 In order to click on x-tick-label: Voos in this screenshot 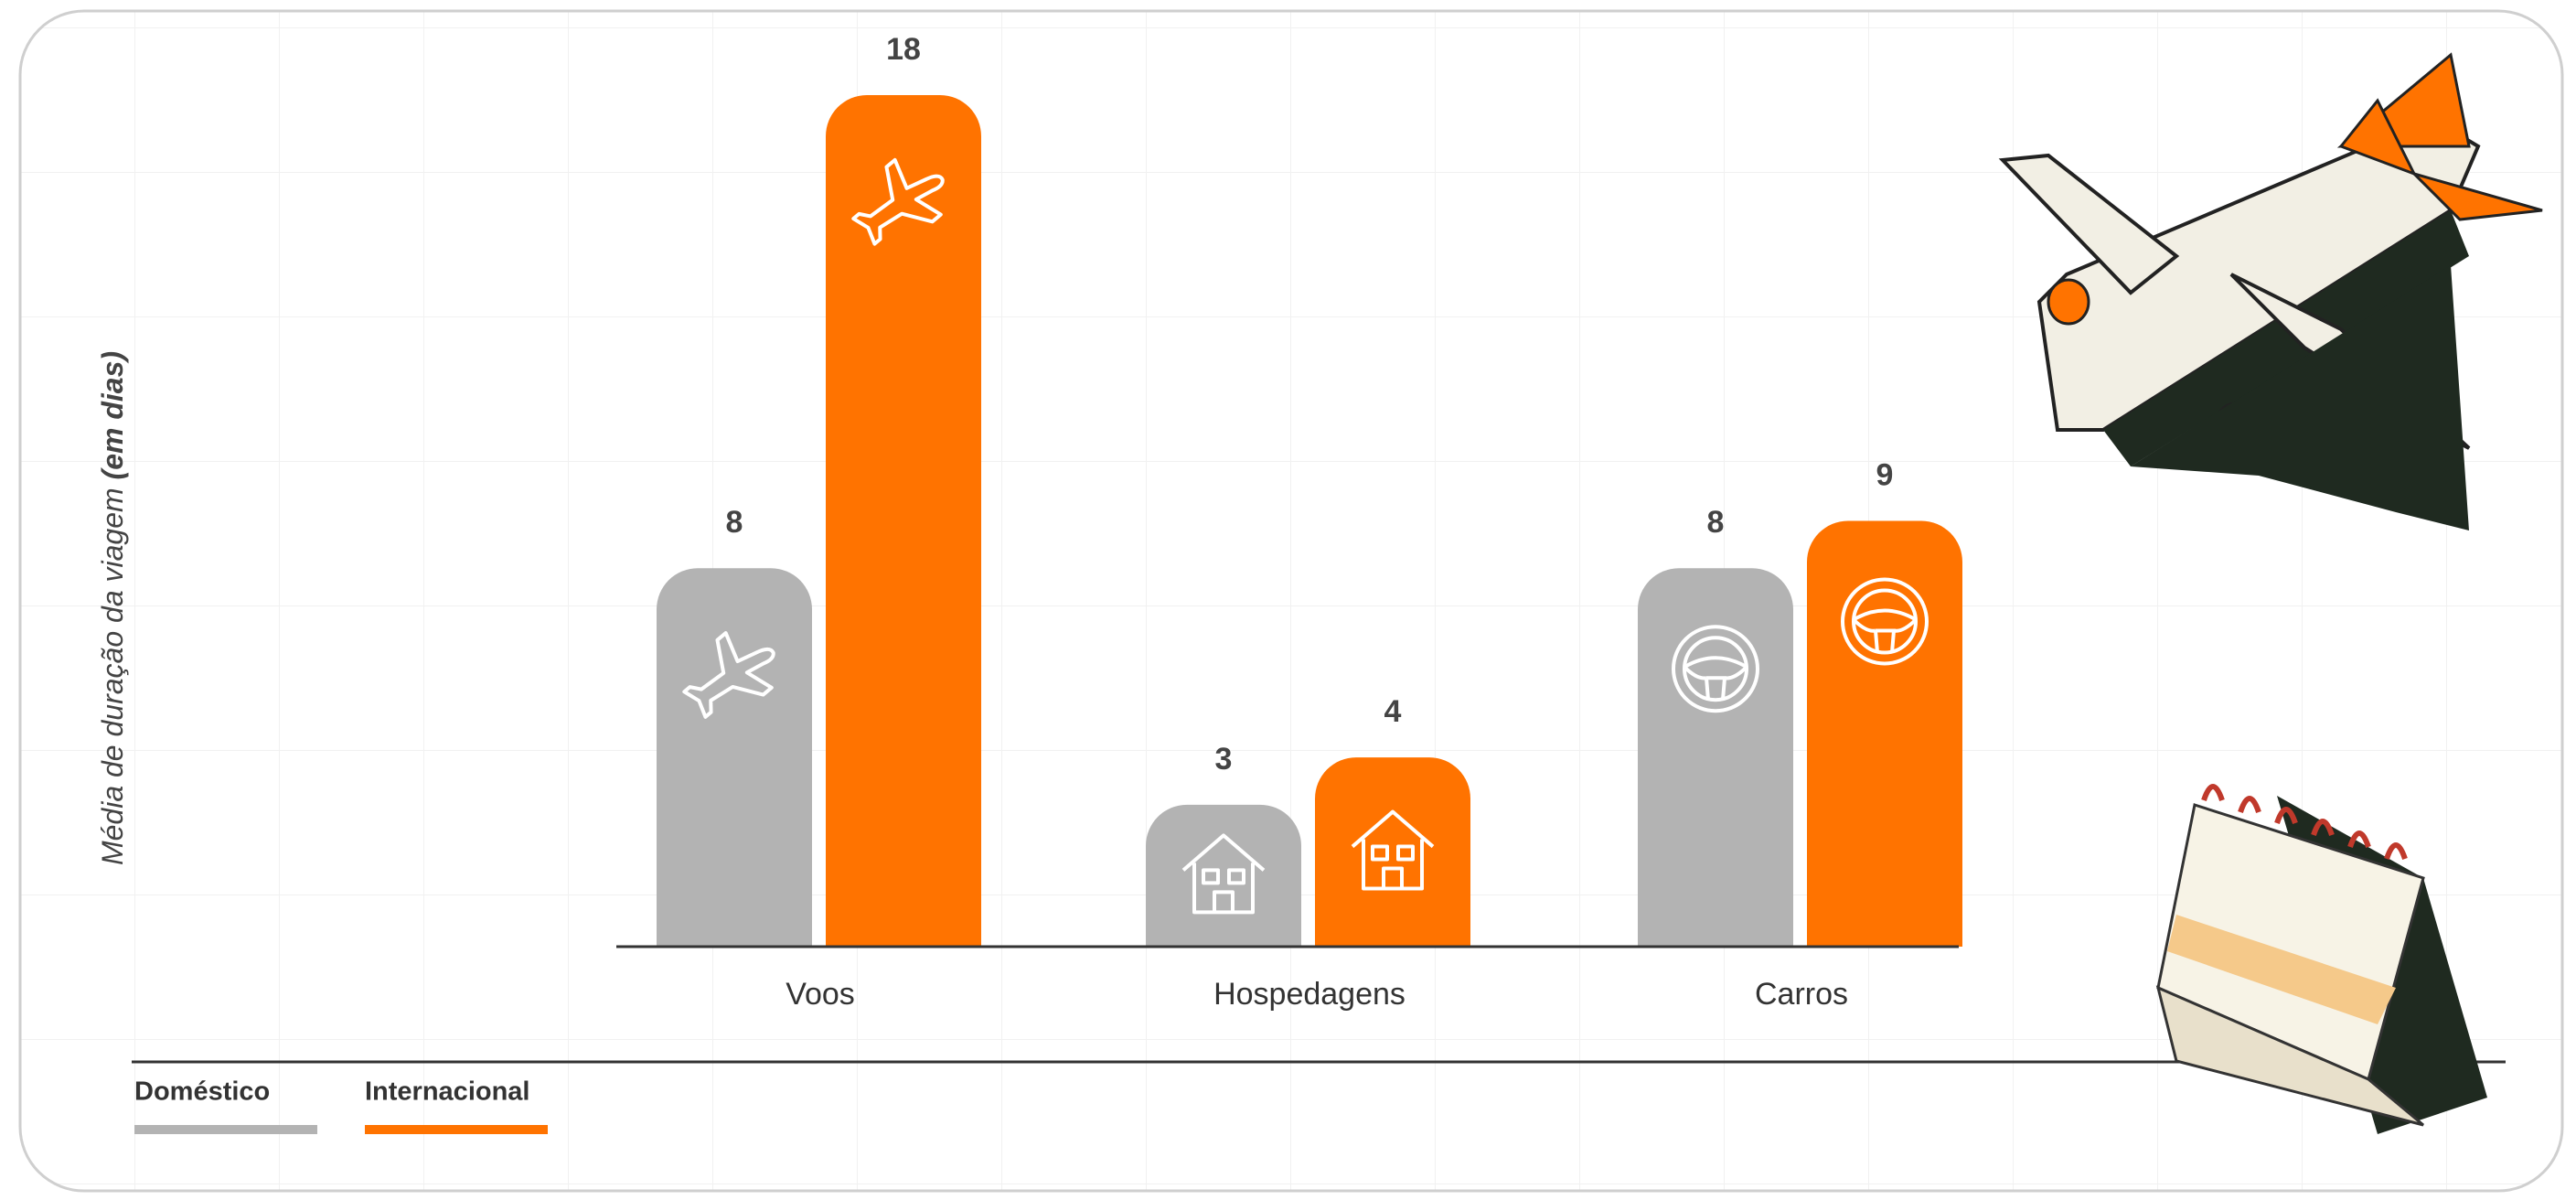, I will do `click(820, 994)`.